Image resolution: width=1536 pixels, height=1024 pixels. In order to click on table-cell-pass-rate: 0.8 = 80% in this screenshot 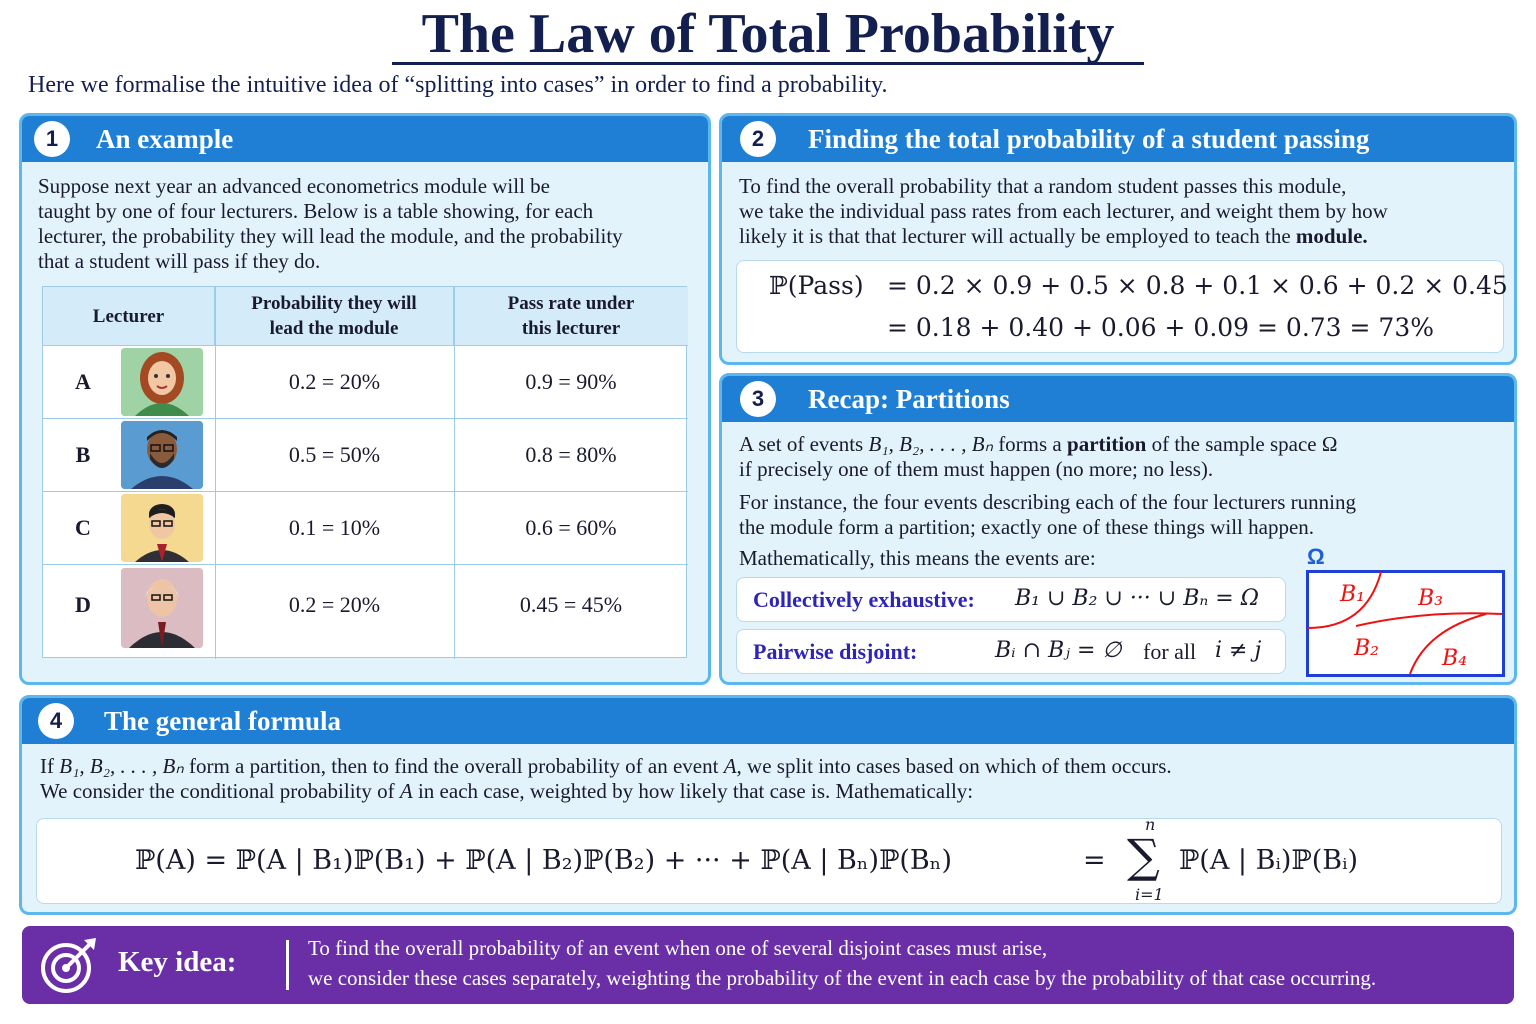, I will do `click(571, 454)`.